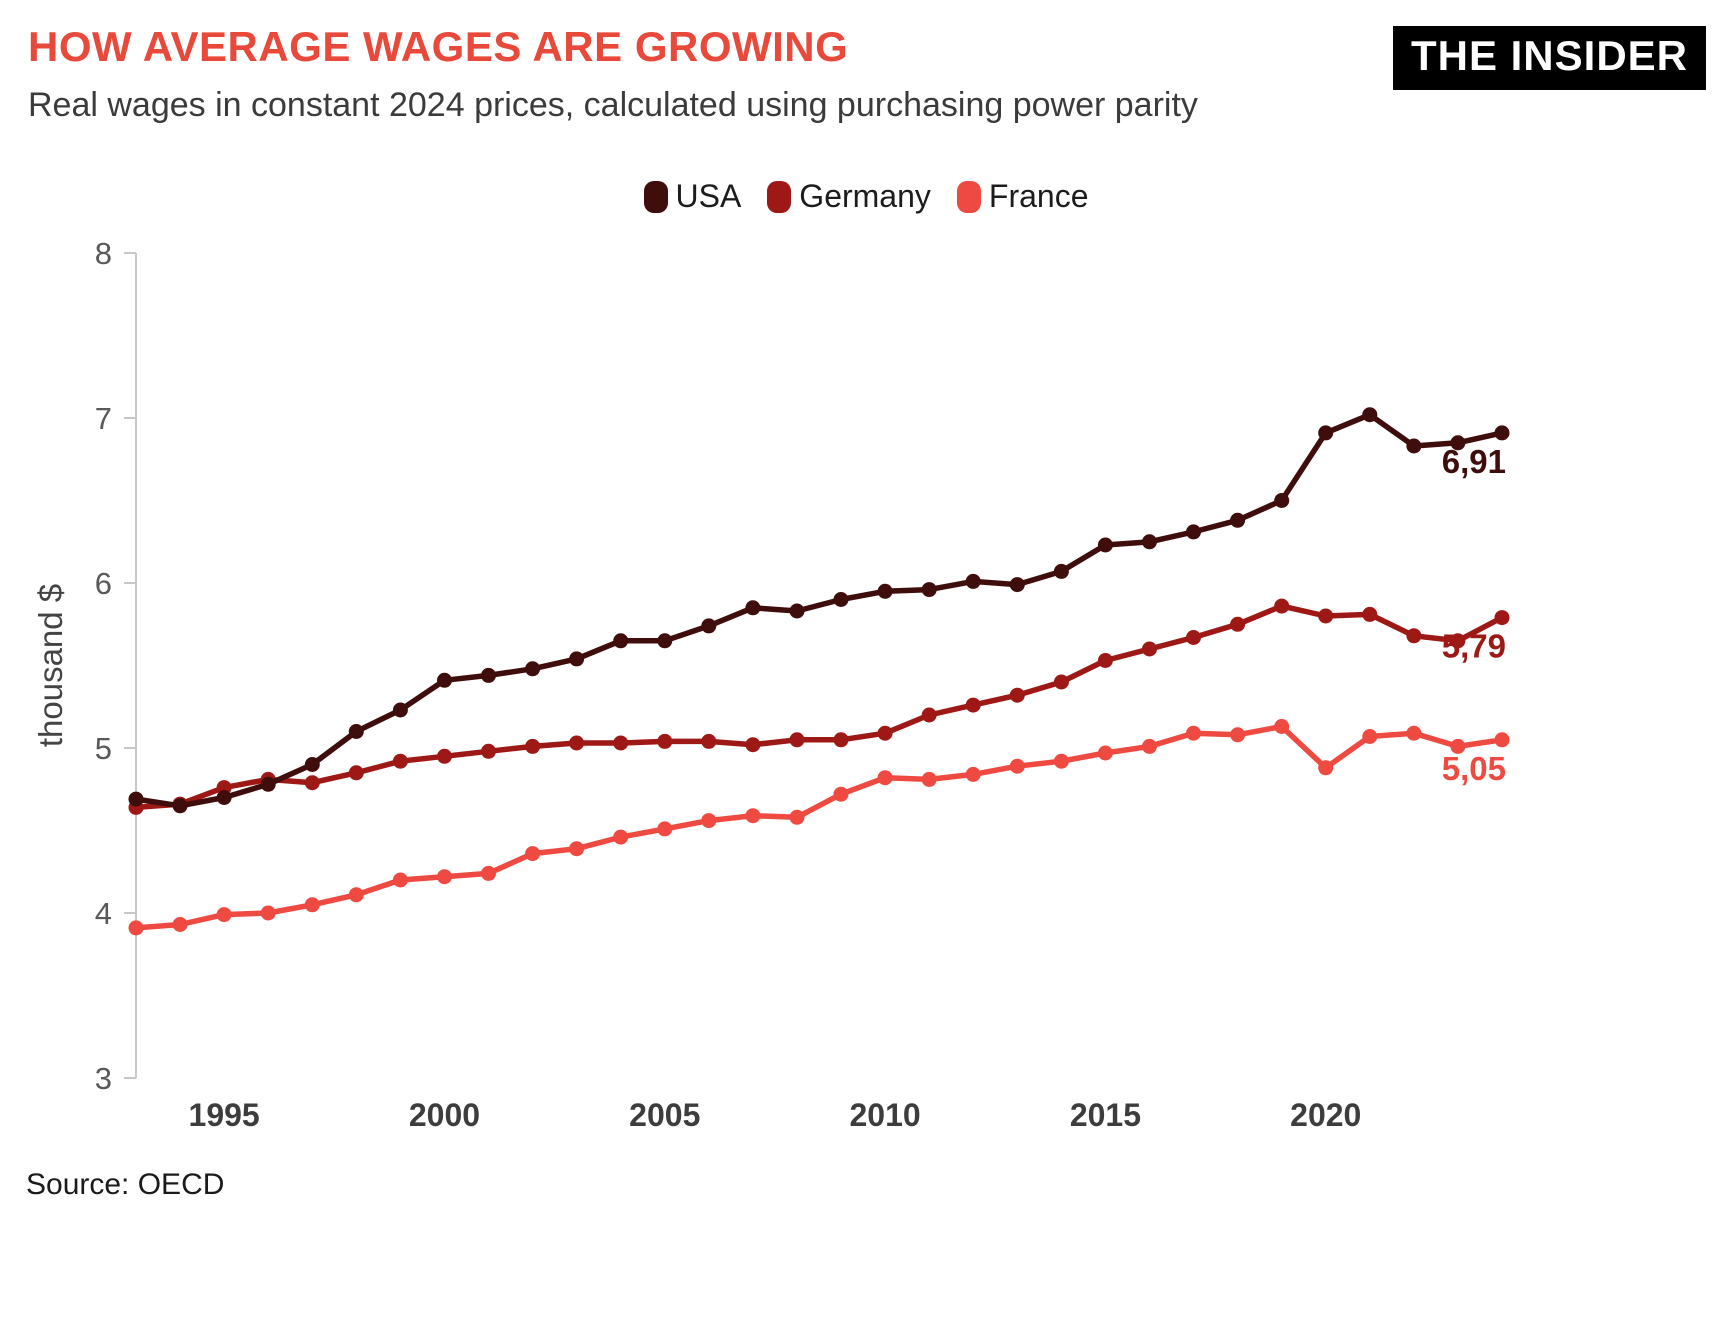  I want to click on source-note: Source: OECD, so click(125, 1184).